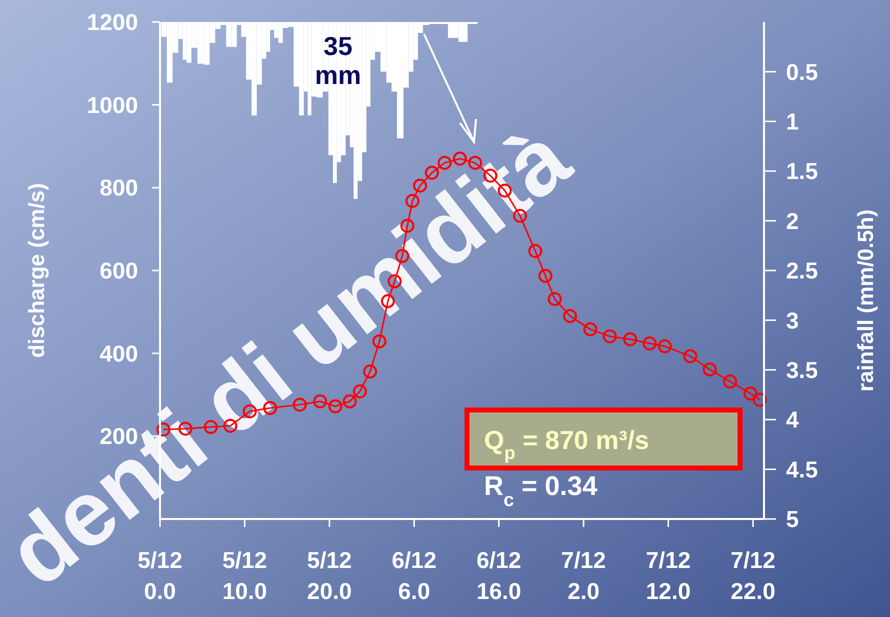 The height and width of the screenshot is (617, 890). I want to click on y2-tick-label: 1, so click(792, 121).